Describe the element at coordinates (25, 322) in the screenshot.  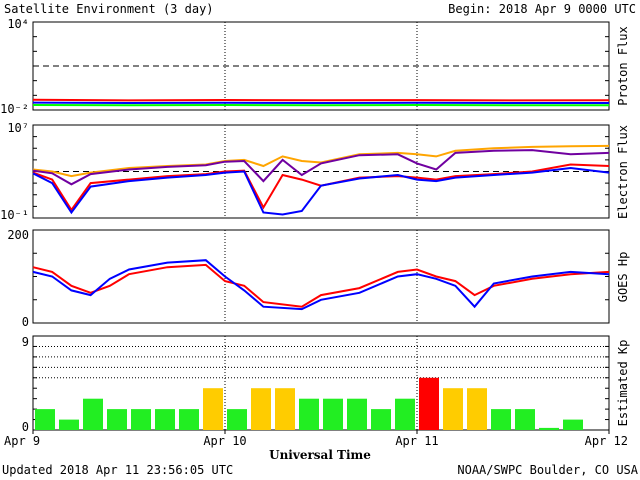
I see `hp-ytick-bottom: 0` at that location.